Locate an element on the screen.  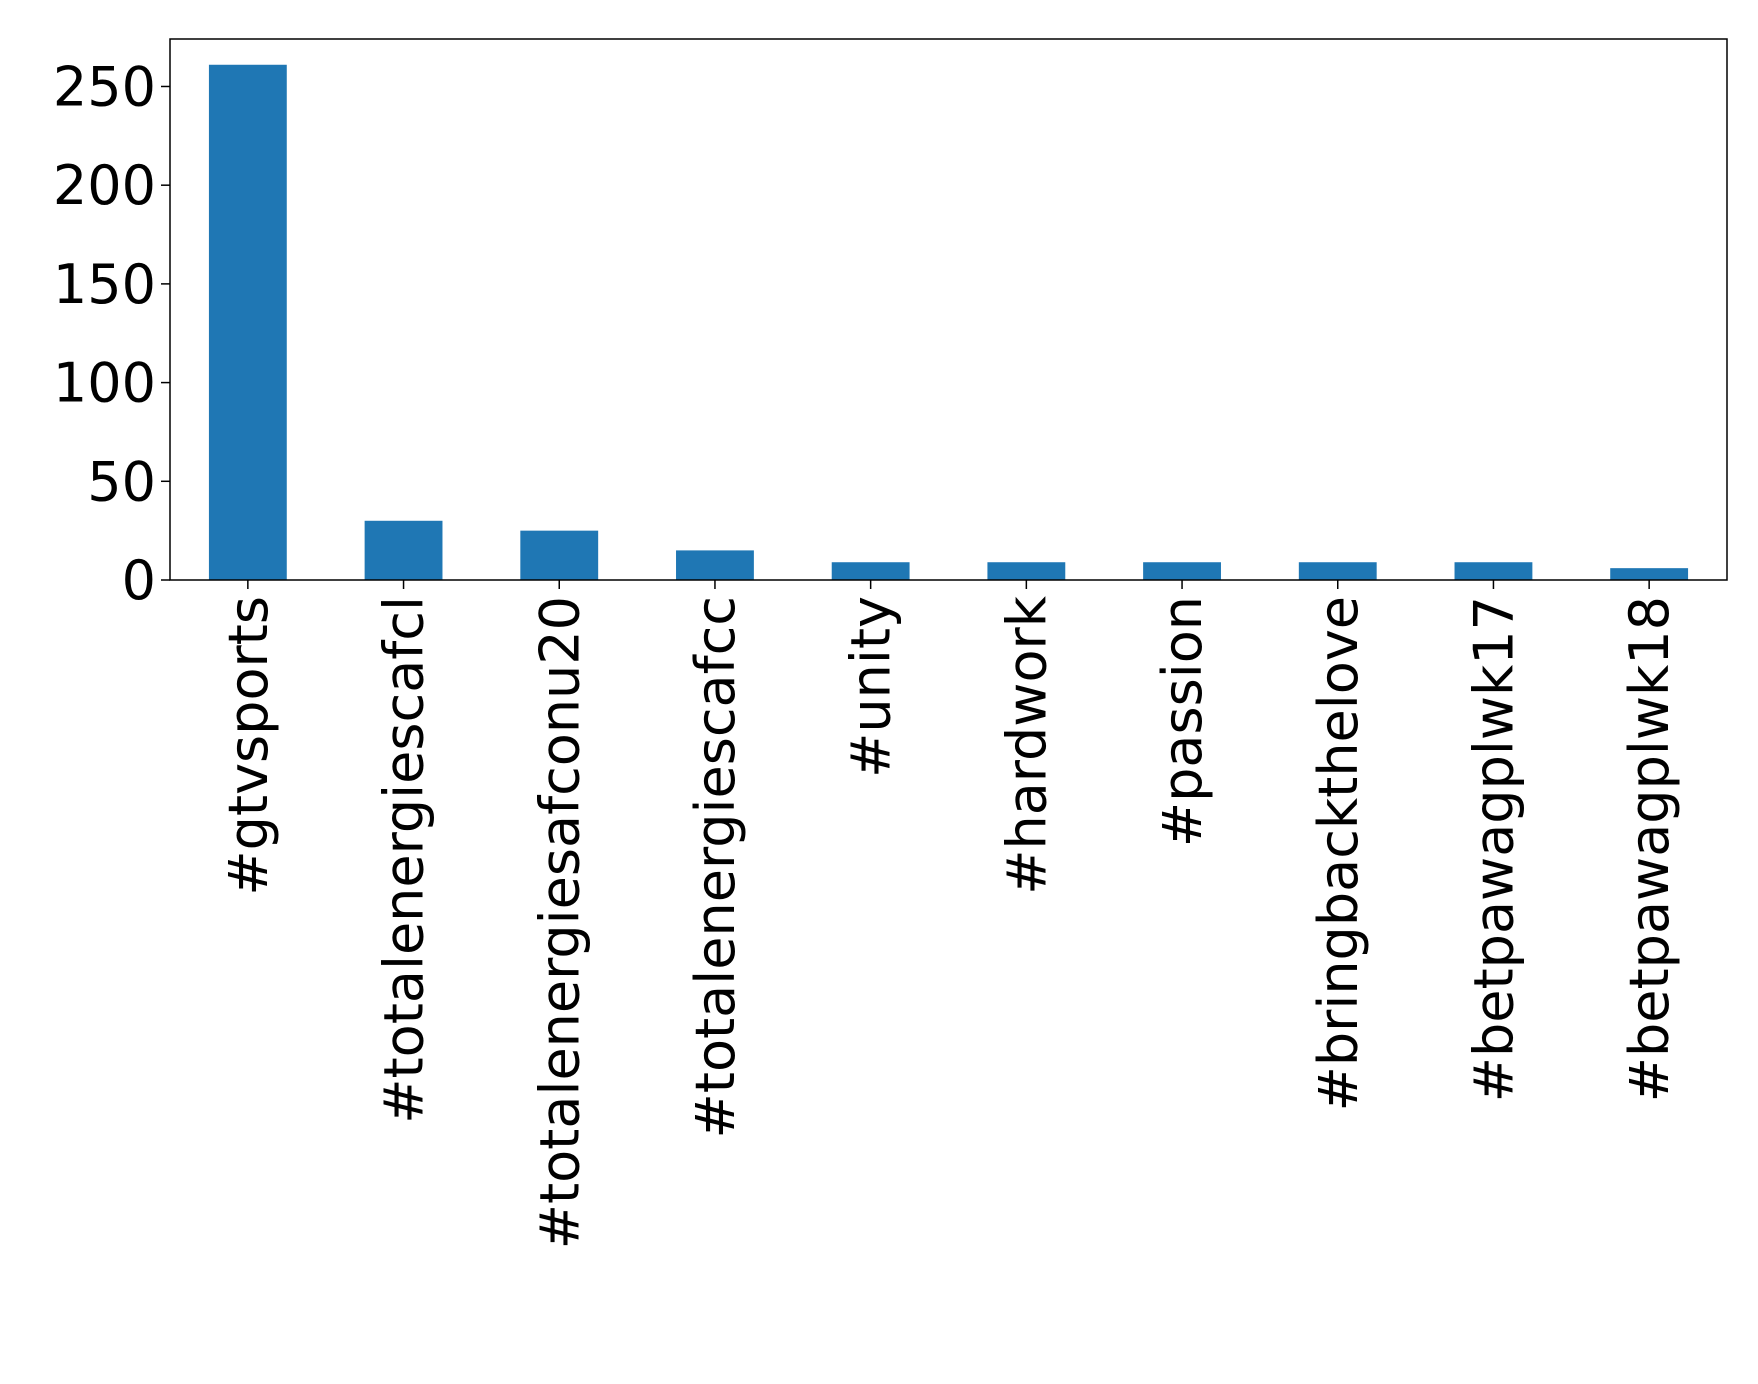
x-tick-label: #bringbackthelove is located at coordinates (1338, 853).